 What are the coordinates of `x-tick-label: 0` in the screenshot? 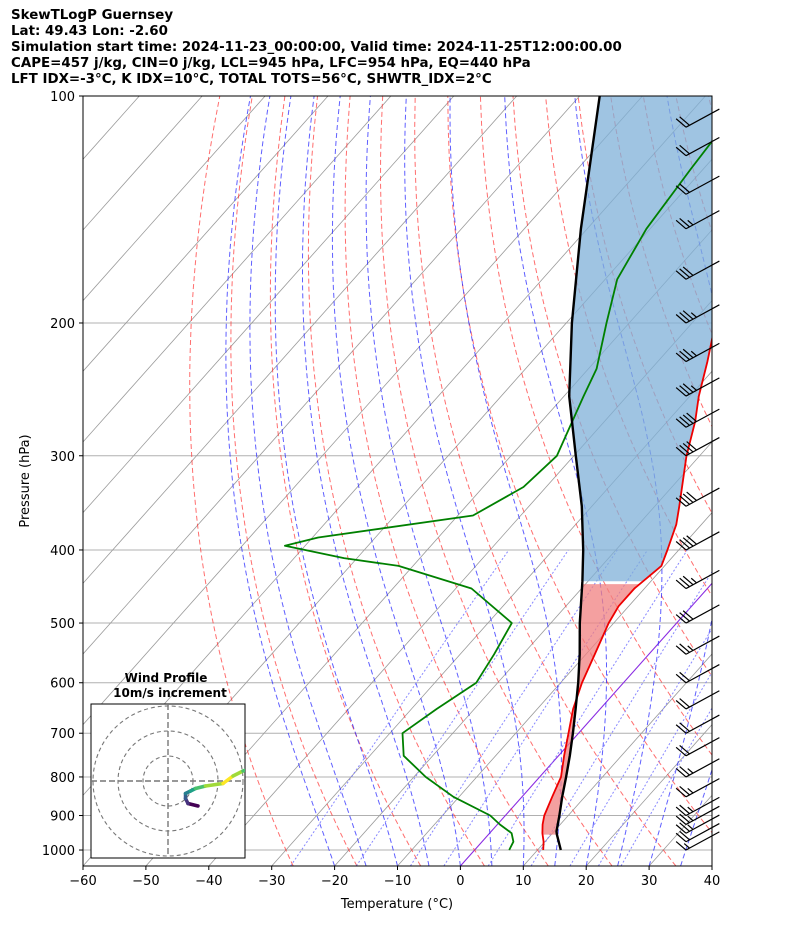 It's located at (460, 881).